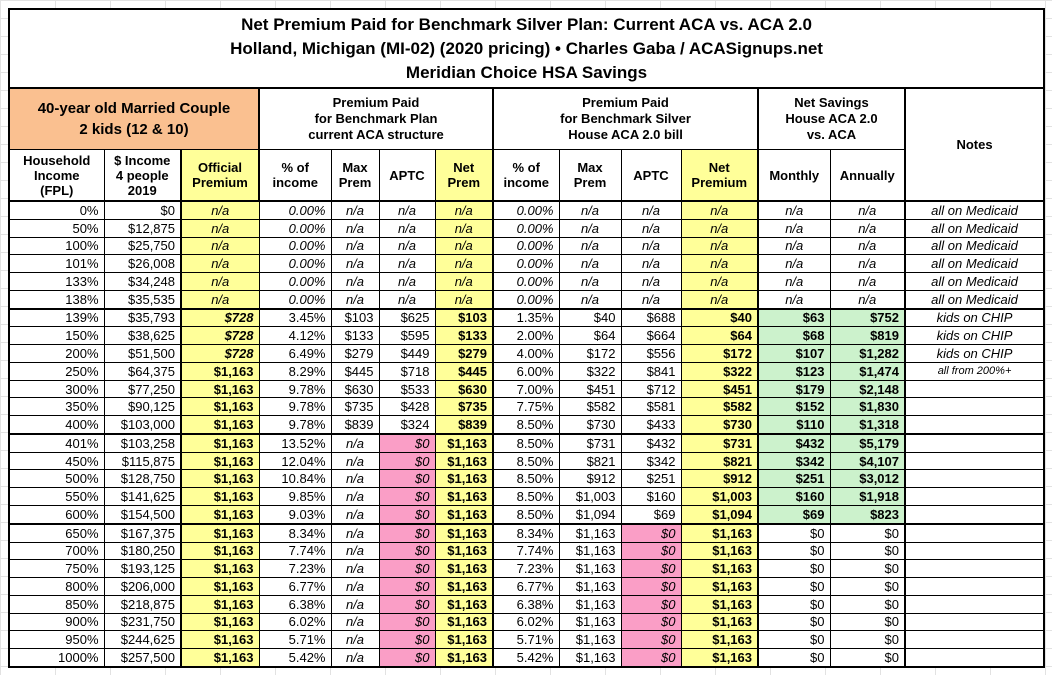 This screenshot has width=1052, height=675. What do you see at coordinates (355, 353) in the screenshot?
I see `cell-aca_max_prem: $279` at bounding box center [355, 353].